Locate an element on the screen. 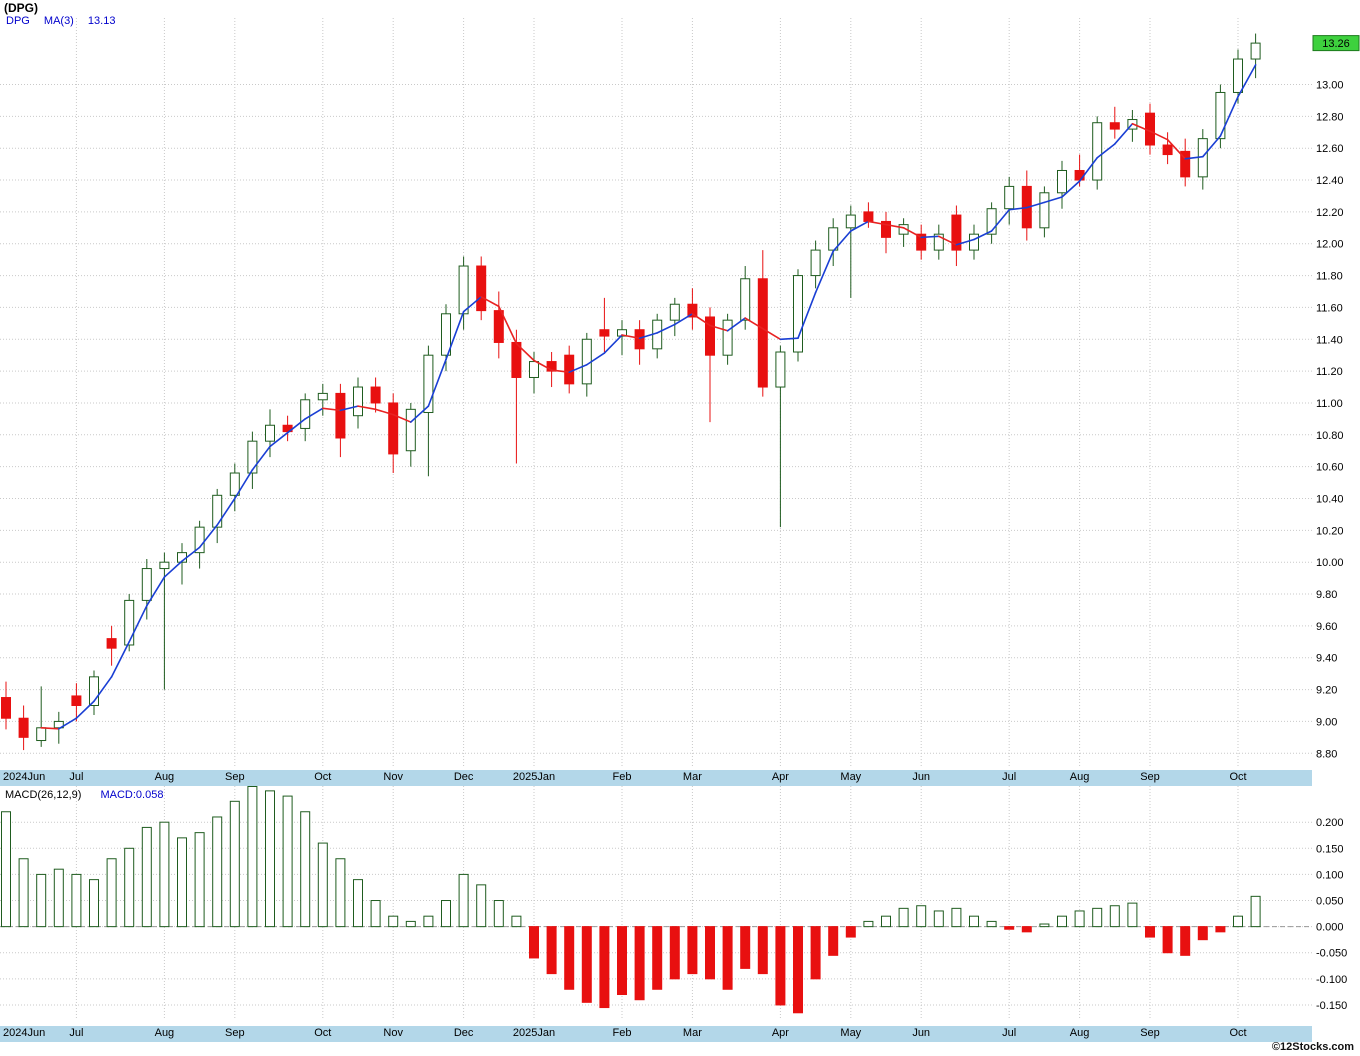  month-label: Dec is located at coordinates (463, 1033).